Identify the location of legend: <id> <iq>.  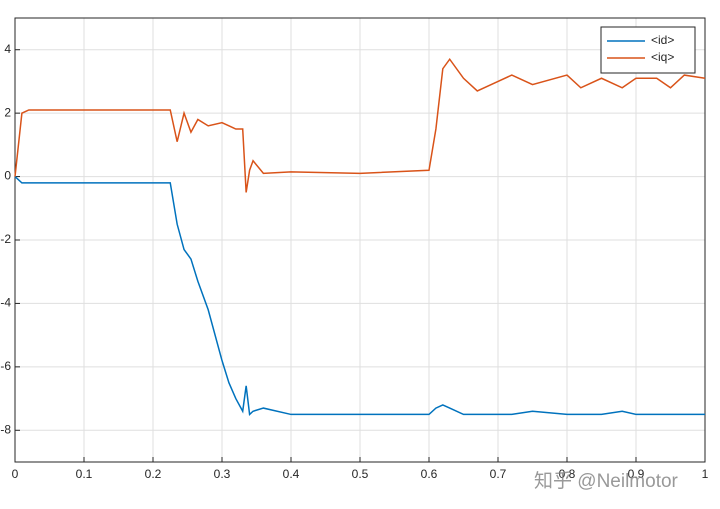
(648, 50).